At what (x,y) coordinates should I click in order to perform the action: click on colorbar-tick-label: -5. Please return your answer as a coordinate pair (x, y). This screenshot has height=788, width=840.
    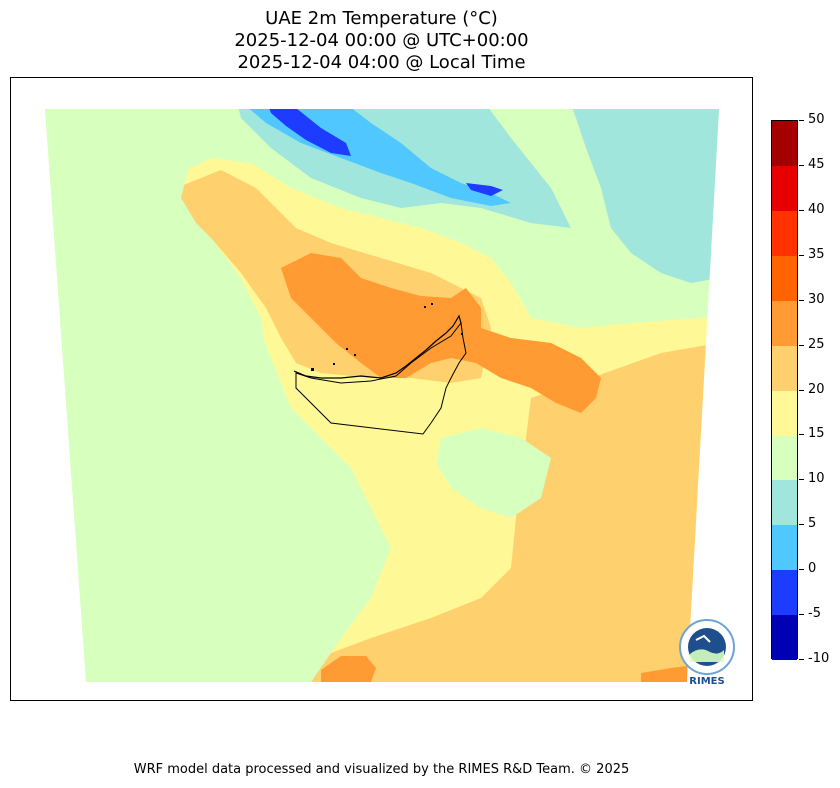
    Looking at the image, I should click on (814, 613).